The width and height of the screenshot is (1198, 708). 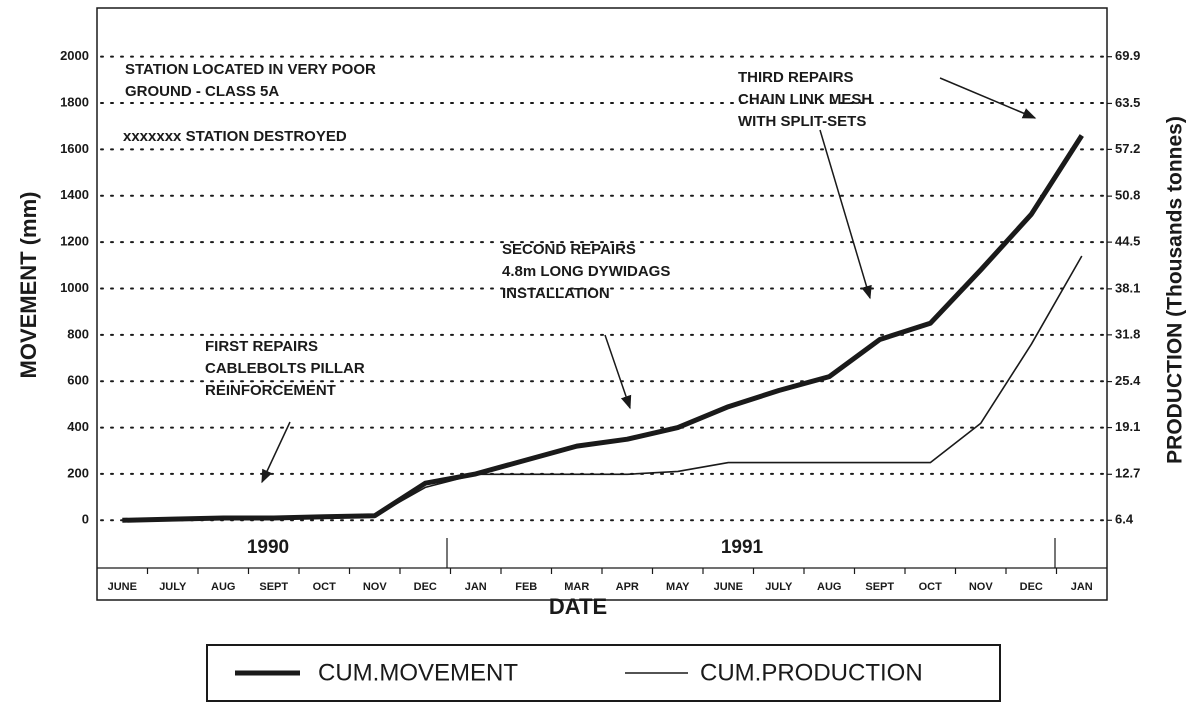 What do you see at coordinates (285, 368) in the screenshot?
I see `annotation: CABLEBOLTS PILLAR` at bounding box center [285, 368].